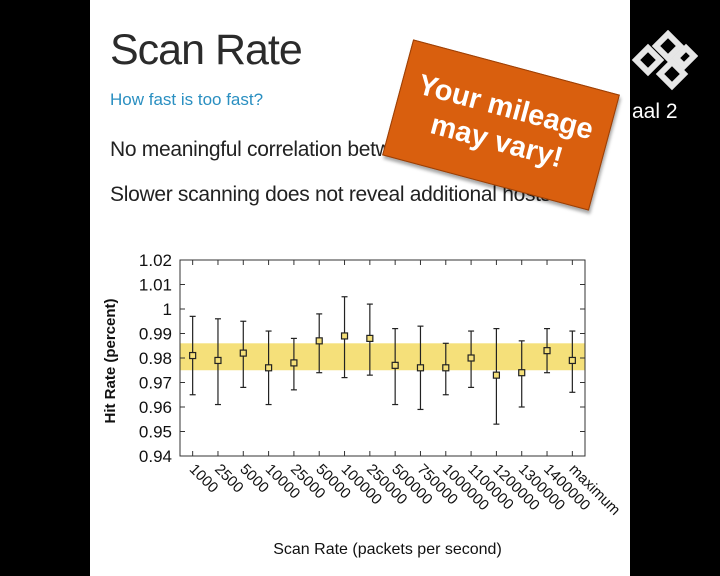  Describe the element at coordinates (281, 149) in the screenshot. I see `bullet-correlation: No meaningful correlation between sp` at that location.